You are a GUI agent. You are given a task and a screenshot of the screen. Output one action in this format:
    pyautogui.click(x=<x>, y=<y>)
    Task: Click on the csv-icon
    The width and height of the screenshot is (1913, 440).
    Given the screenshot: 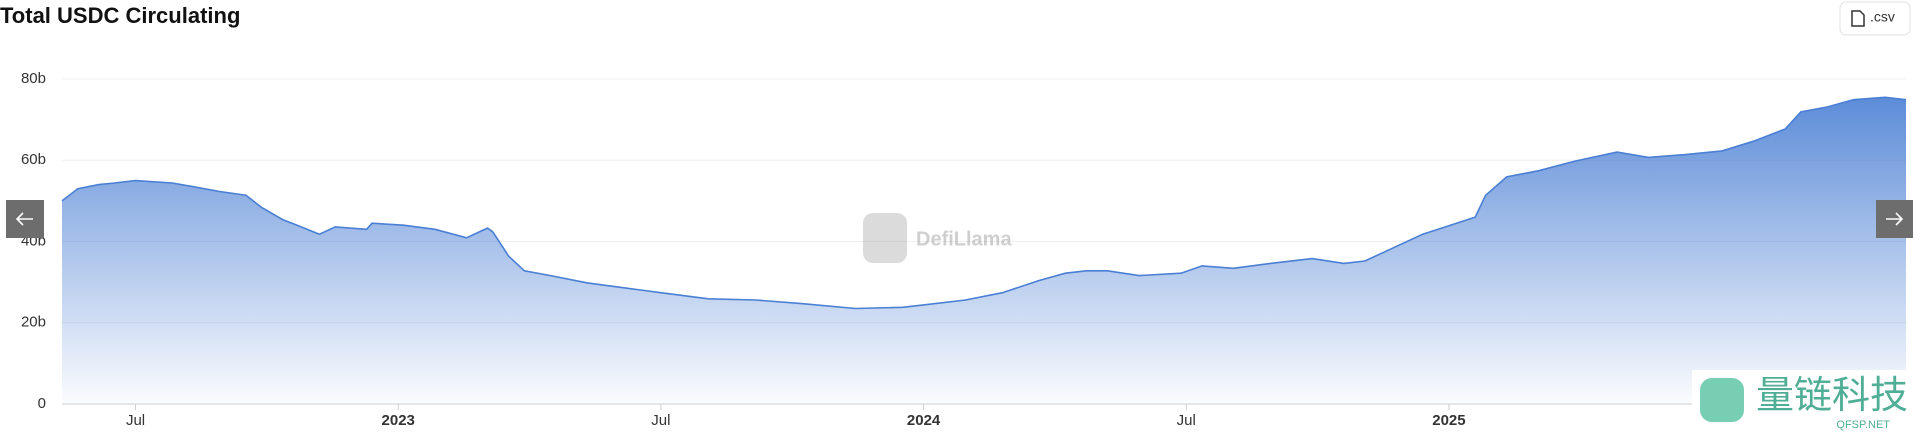 What is the action you would take?
    pyautogui.click(x=1858, y=18)
    